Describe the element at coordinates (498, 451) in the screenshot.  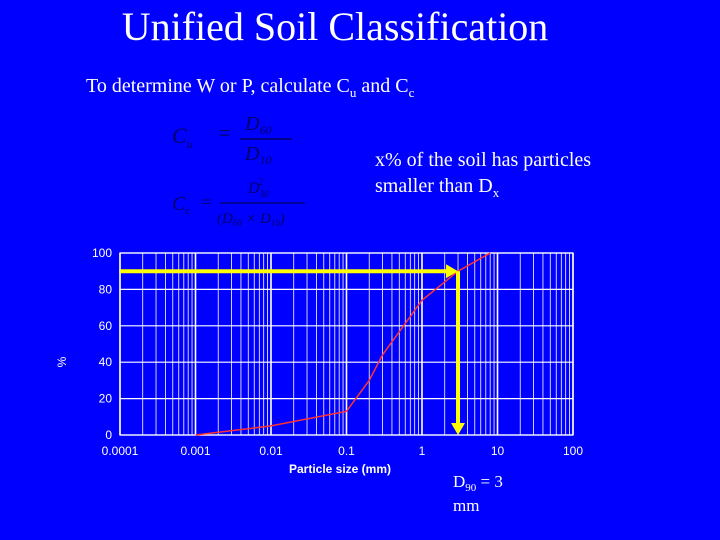
I see `x-tick-label: 10` at that location.